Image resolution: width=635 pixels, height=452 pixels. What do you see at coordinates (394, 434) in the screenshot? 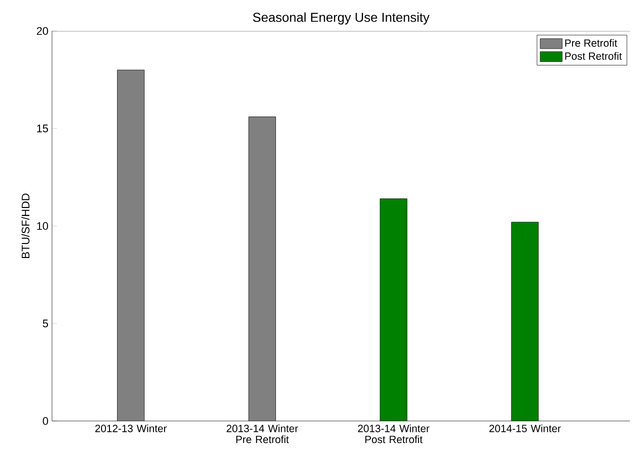
I see `x-tick-label: 2013-14 Winter Post Retrofit` at bounding box center [394, 434].